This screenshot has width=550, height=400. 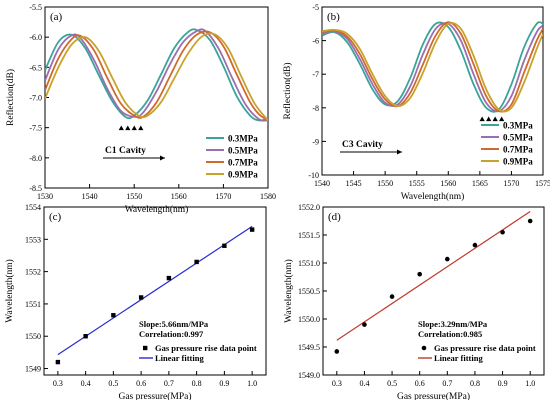 I want to click on y-tick-label: -7.5, so click(x=35, y=128).